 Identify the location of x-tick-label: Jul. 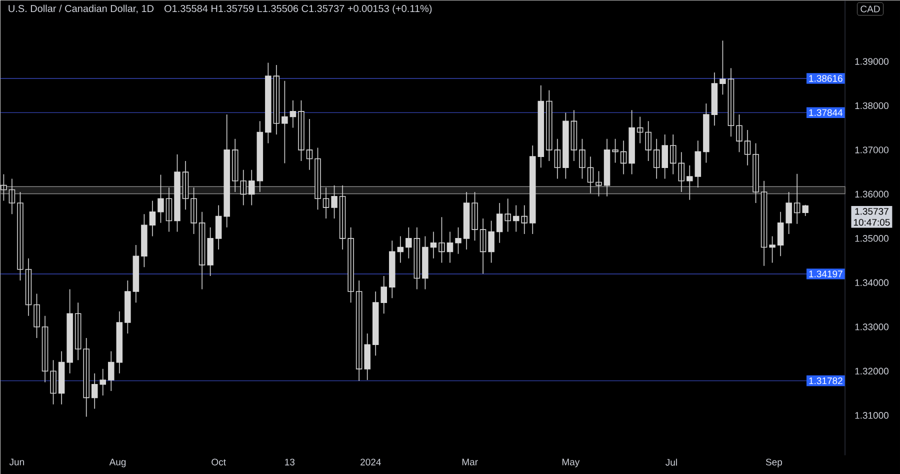
(671, 462).